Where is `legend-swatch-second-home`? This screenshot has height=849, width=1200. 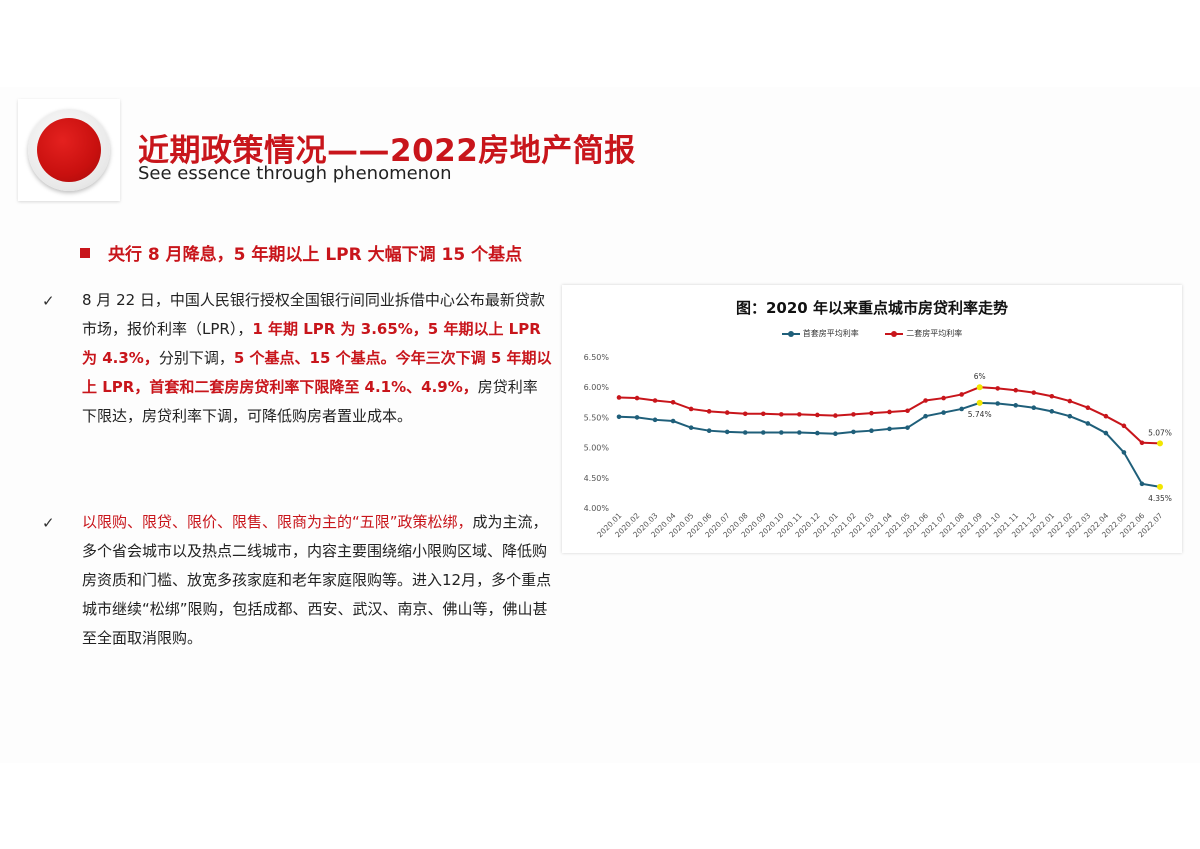
legend-swatch-second-home is located at coordinates (894, 333).